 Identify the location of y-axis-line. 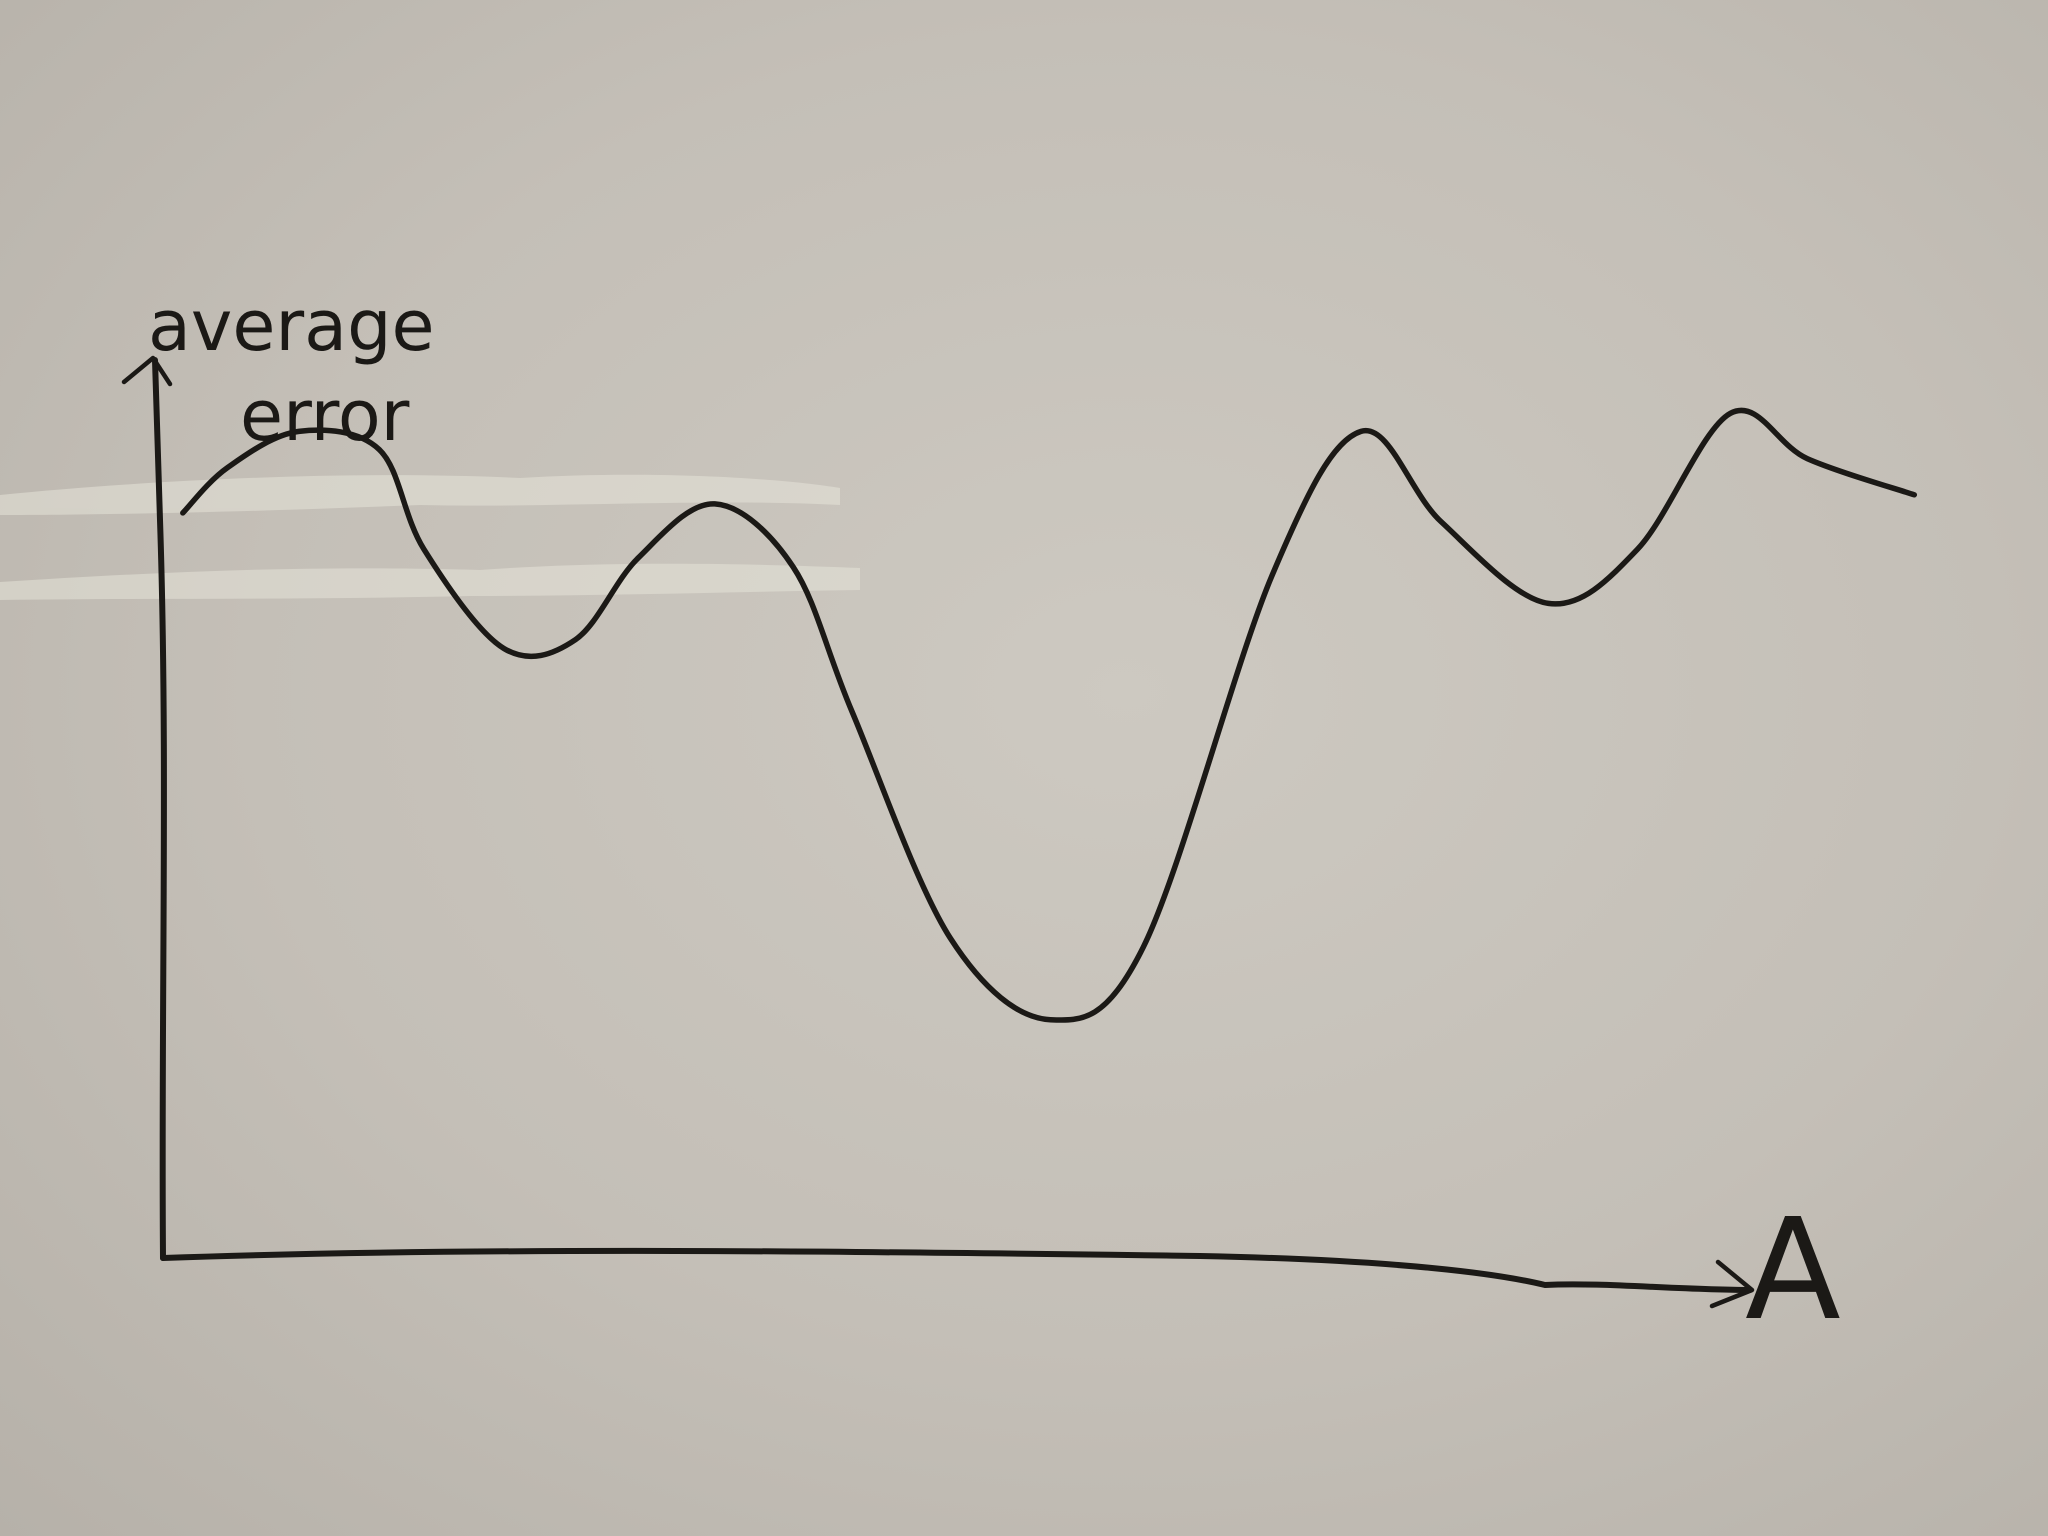
(159, 809).